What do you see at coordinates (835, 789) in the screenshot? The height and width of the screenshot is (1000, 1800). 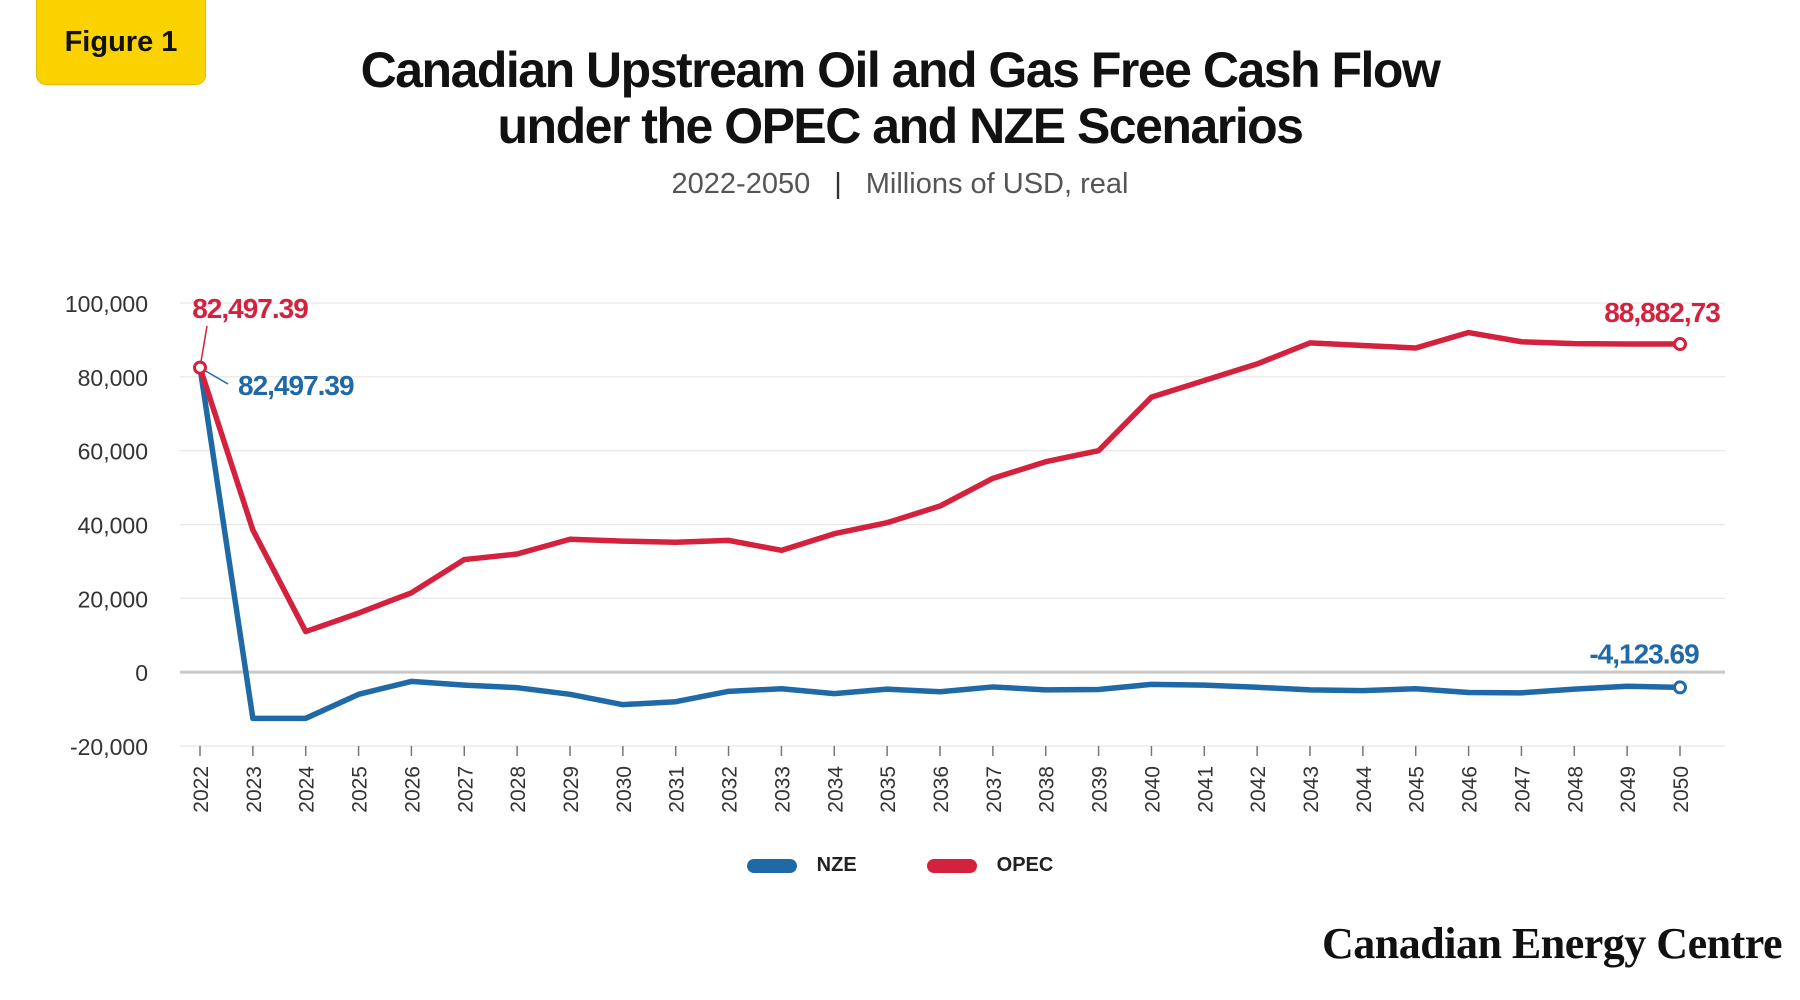 I see `x-tick-label: 2034` at bounding box center [835, 789].